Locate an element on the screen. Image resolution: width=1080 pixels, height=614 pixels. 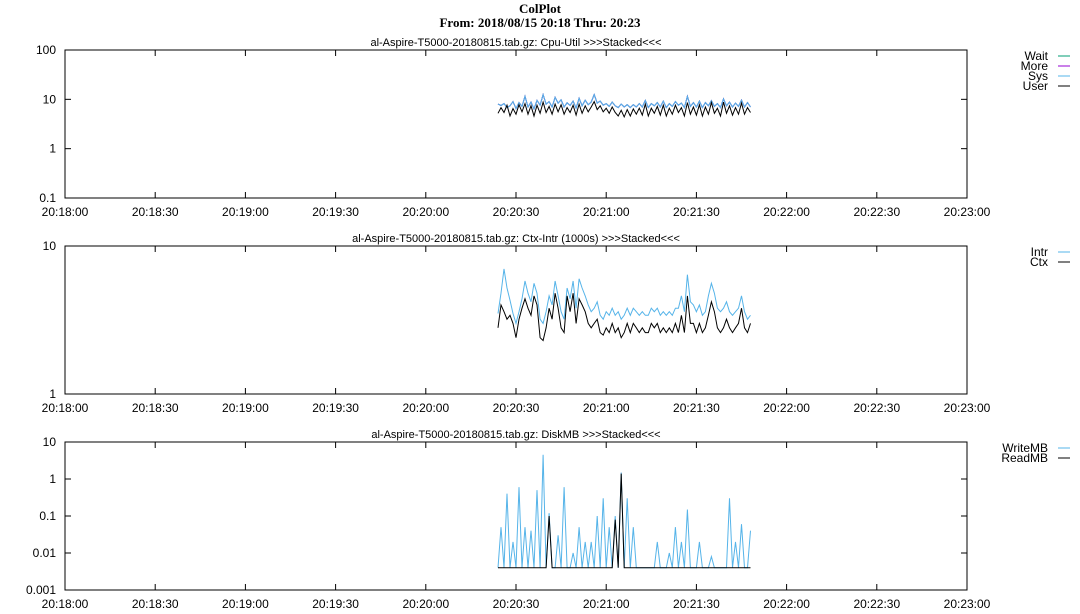
page-title: ColPlot is located at coordinates (540, 8).